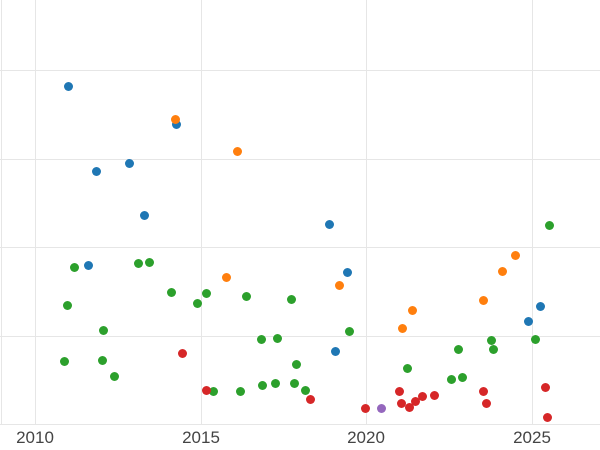 Image resolution: width=600 pixels, height=450 pixels. Describe the element at coordinates (366, 437) in the screenshot. I see `x-tick-label: 2020` at that location.